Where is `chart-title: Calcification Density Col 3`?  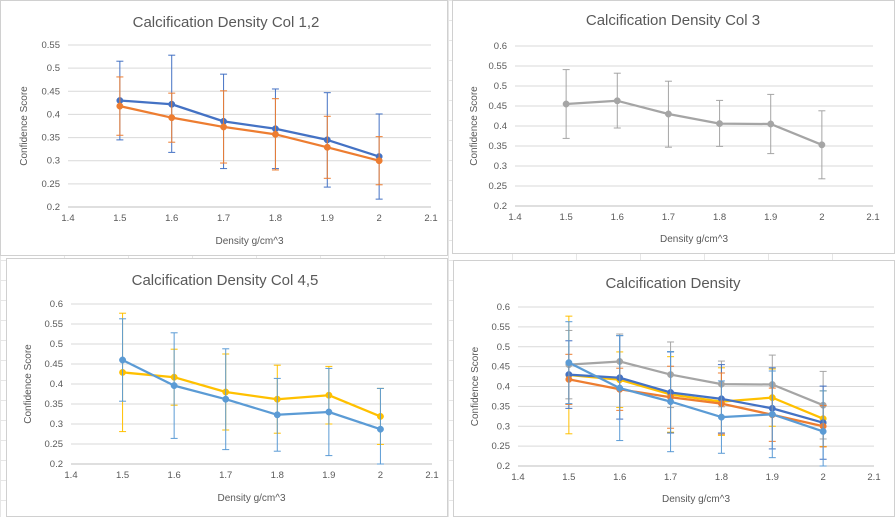 chart-title: Calcification Density Col 3 is located at coordinates (673, 20).